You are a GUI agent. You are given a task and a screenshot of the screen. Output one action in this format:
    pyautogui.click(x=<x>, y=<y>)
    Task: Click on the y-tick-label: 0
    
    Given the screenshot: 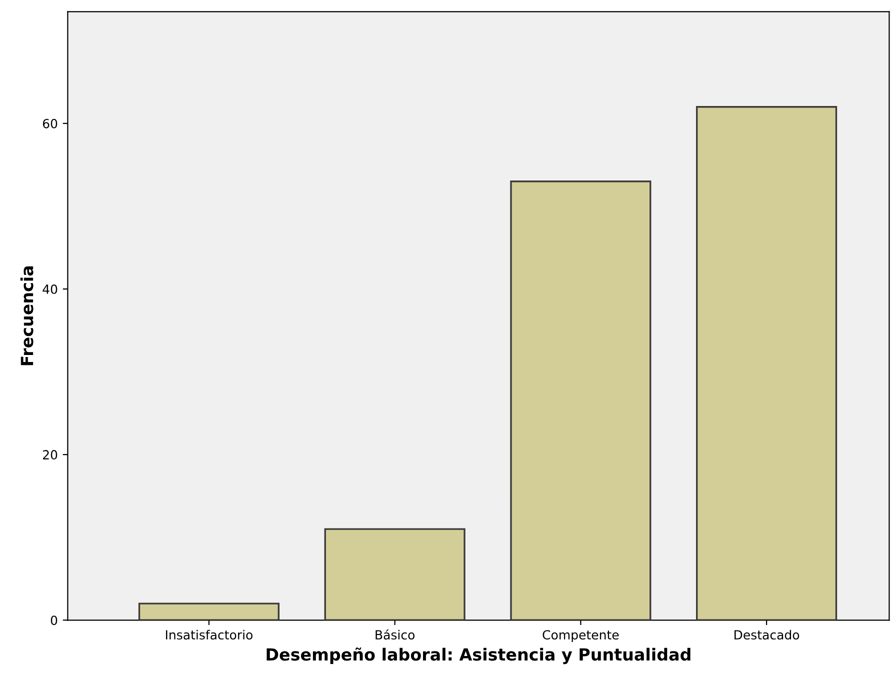 What is the action you would take?
    pyautogui.click(x=54, y=621)
    